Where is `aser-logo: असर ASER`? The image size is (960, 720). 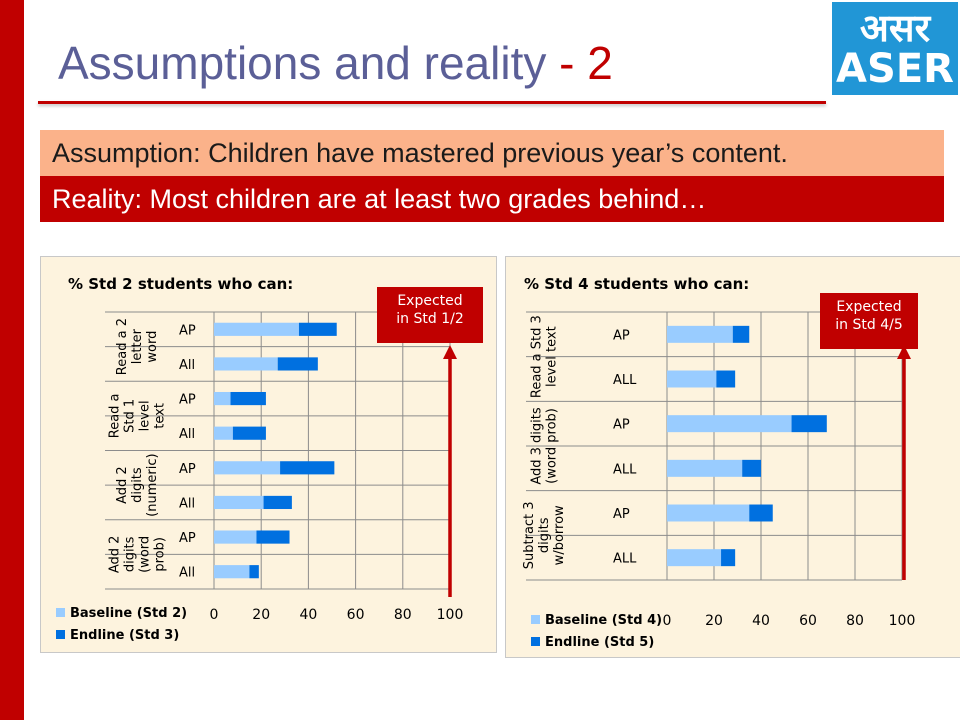 aser-logo: असर ASER is located at coordinates (895, 48).